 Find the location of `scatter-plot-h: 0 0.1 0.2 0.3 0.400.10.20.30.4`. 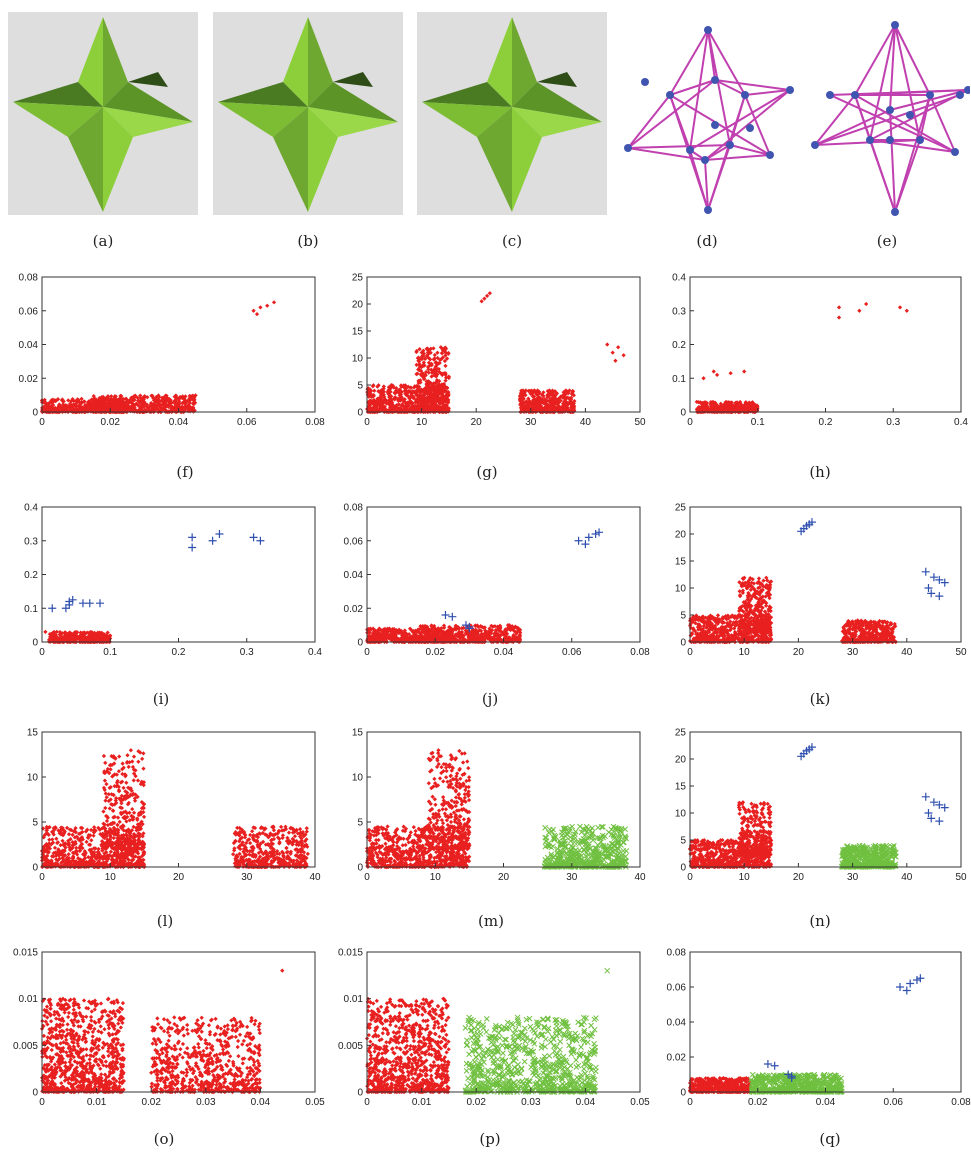

scatter-plot-h: 0 0.1 0.2 0.3 0.400.10.20.30.4 is located at coordinates (820, 351).